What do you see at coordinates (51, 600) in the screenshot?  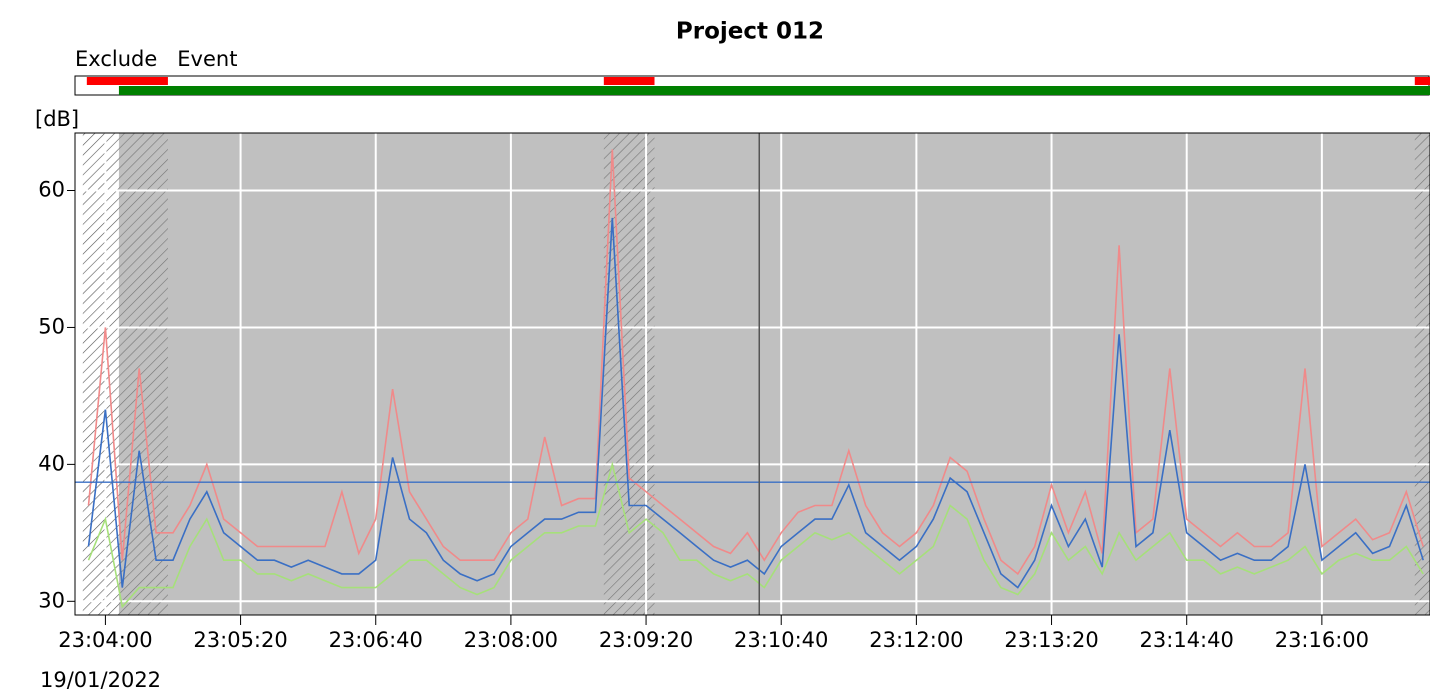 I see `y-tick-label: 30` at bounding box center [51, 600].